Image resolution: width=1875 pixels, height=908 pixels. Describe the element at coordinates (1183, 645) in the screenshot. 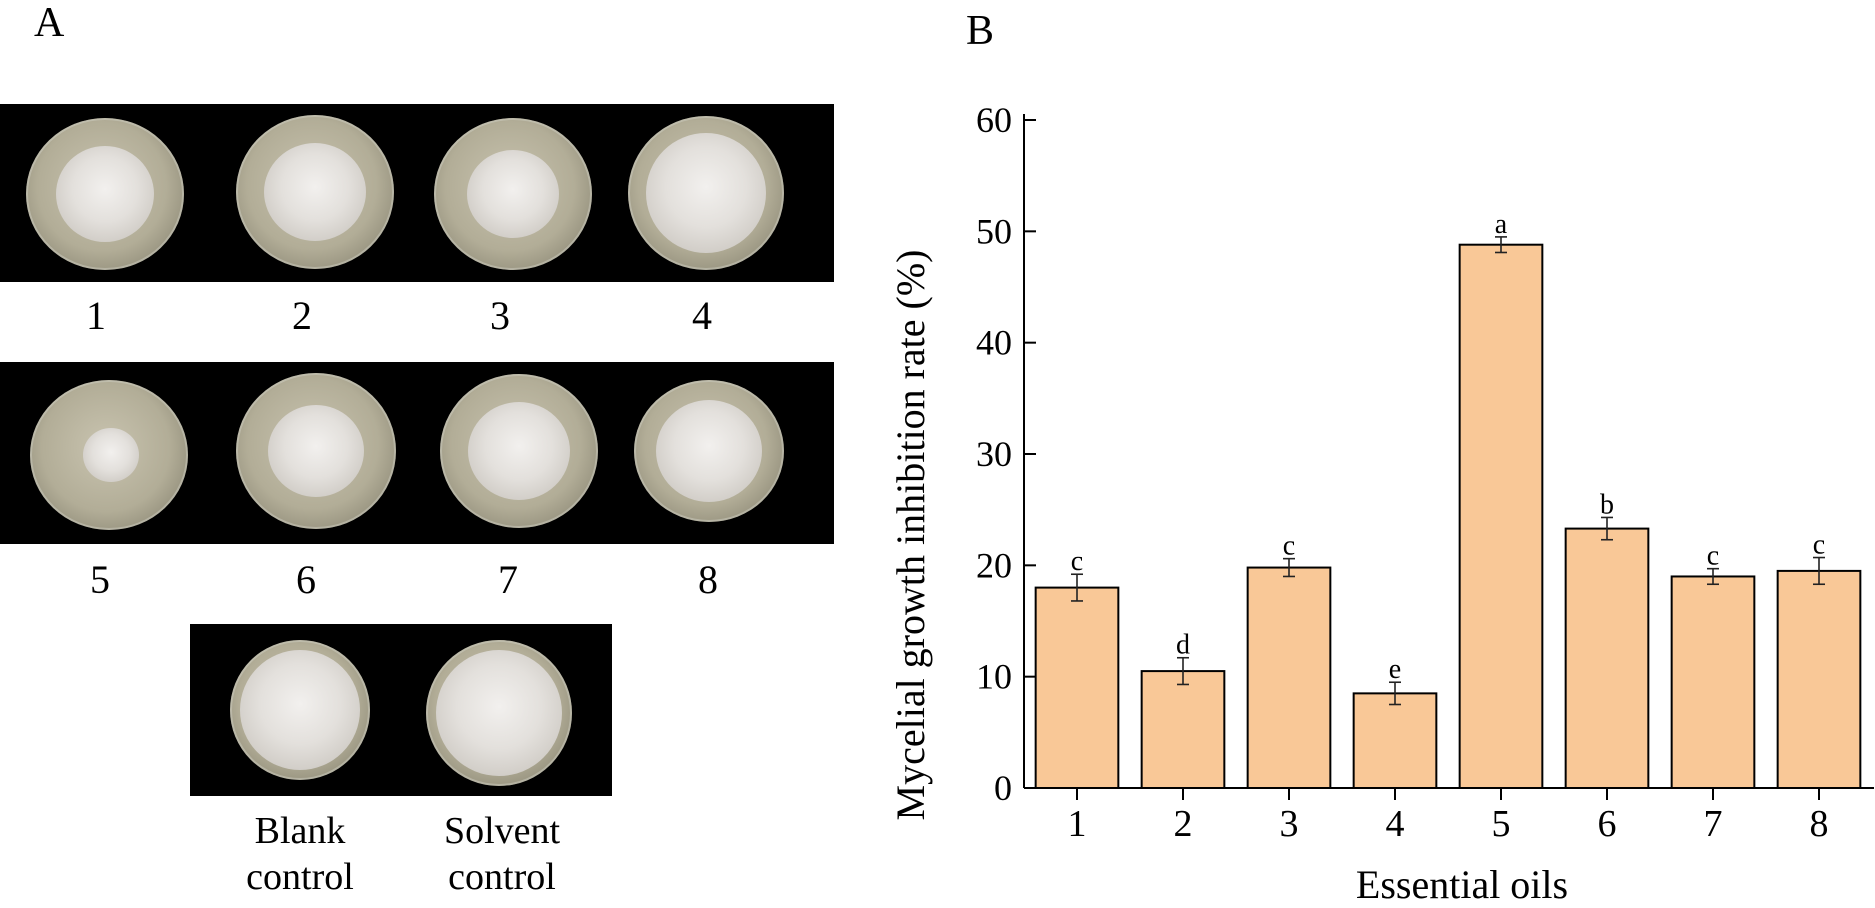

I see `significance-letter: d` at that location.